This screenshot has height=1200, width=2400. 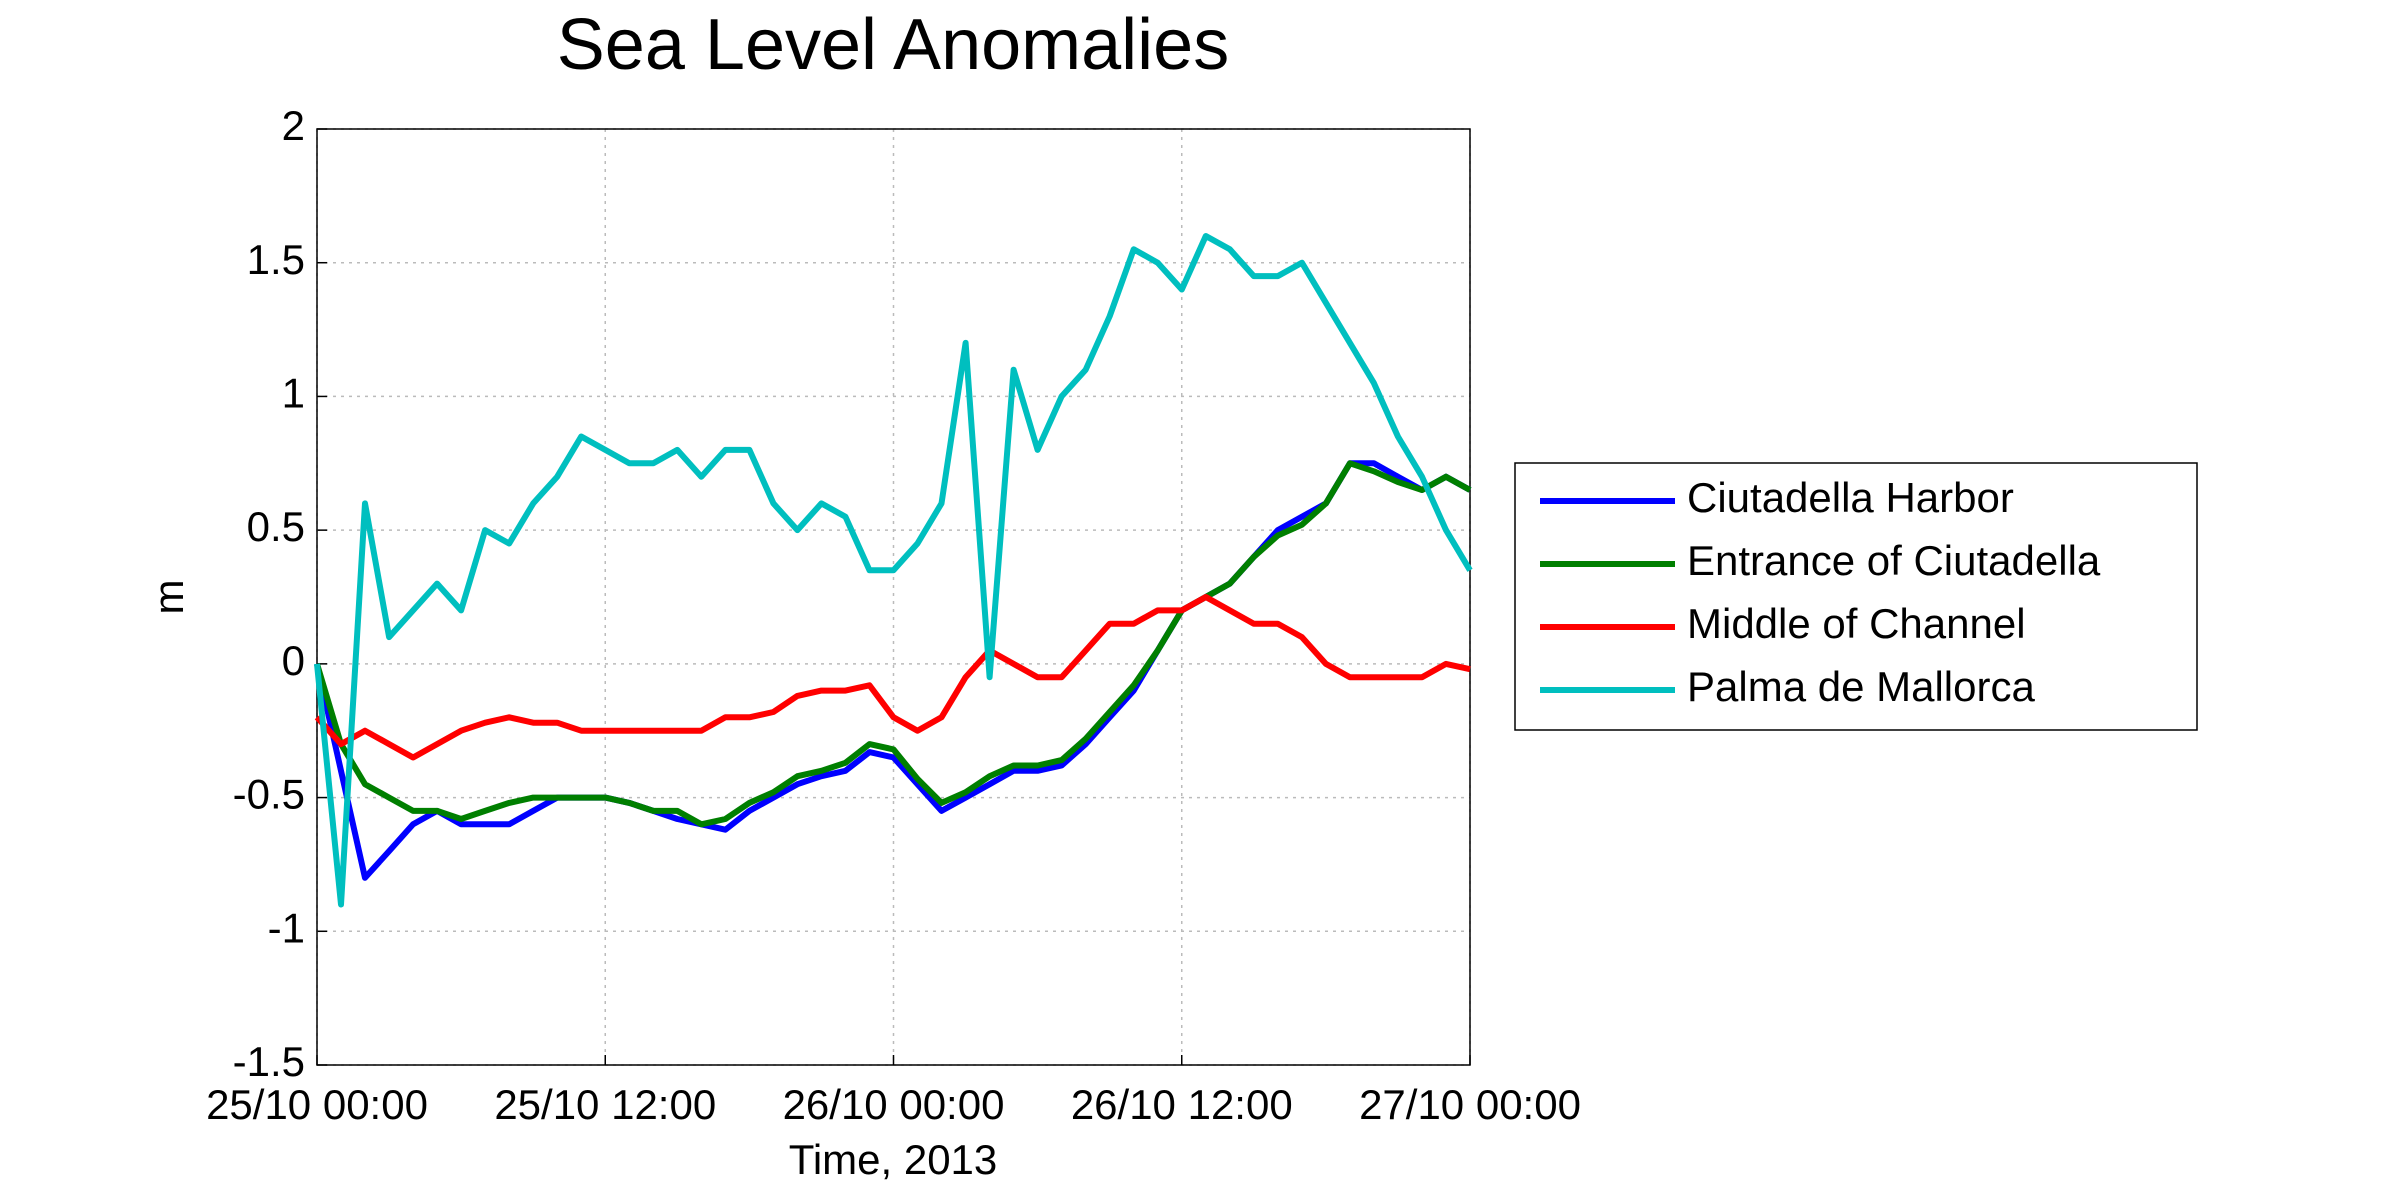 I want to click on x-tick-label: 26/10 00:00, so click(x=894, y=1104).